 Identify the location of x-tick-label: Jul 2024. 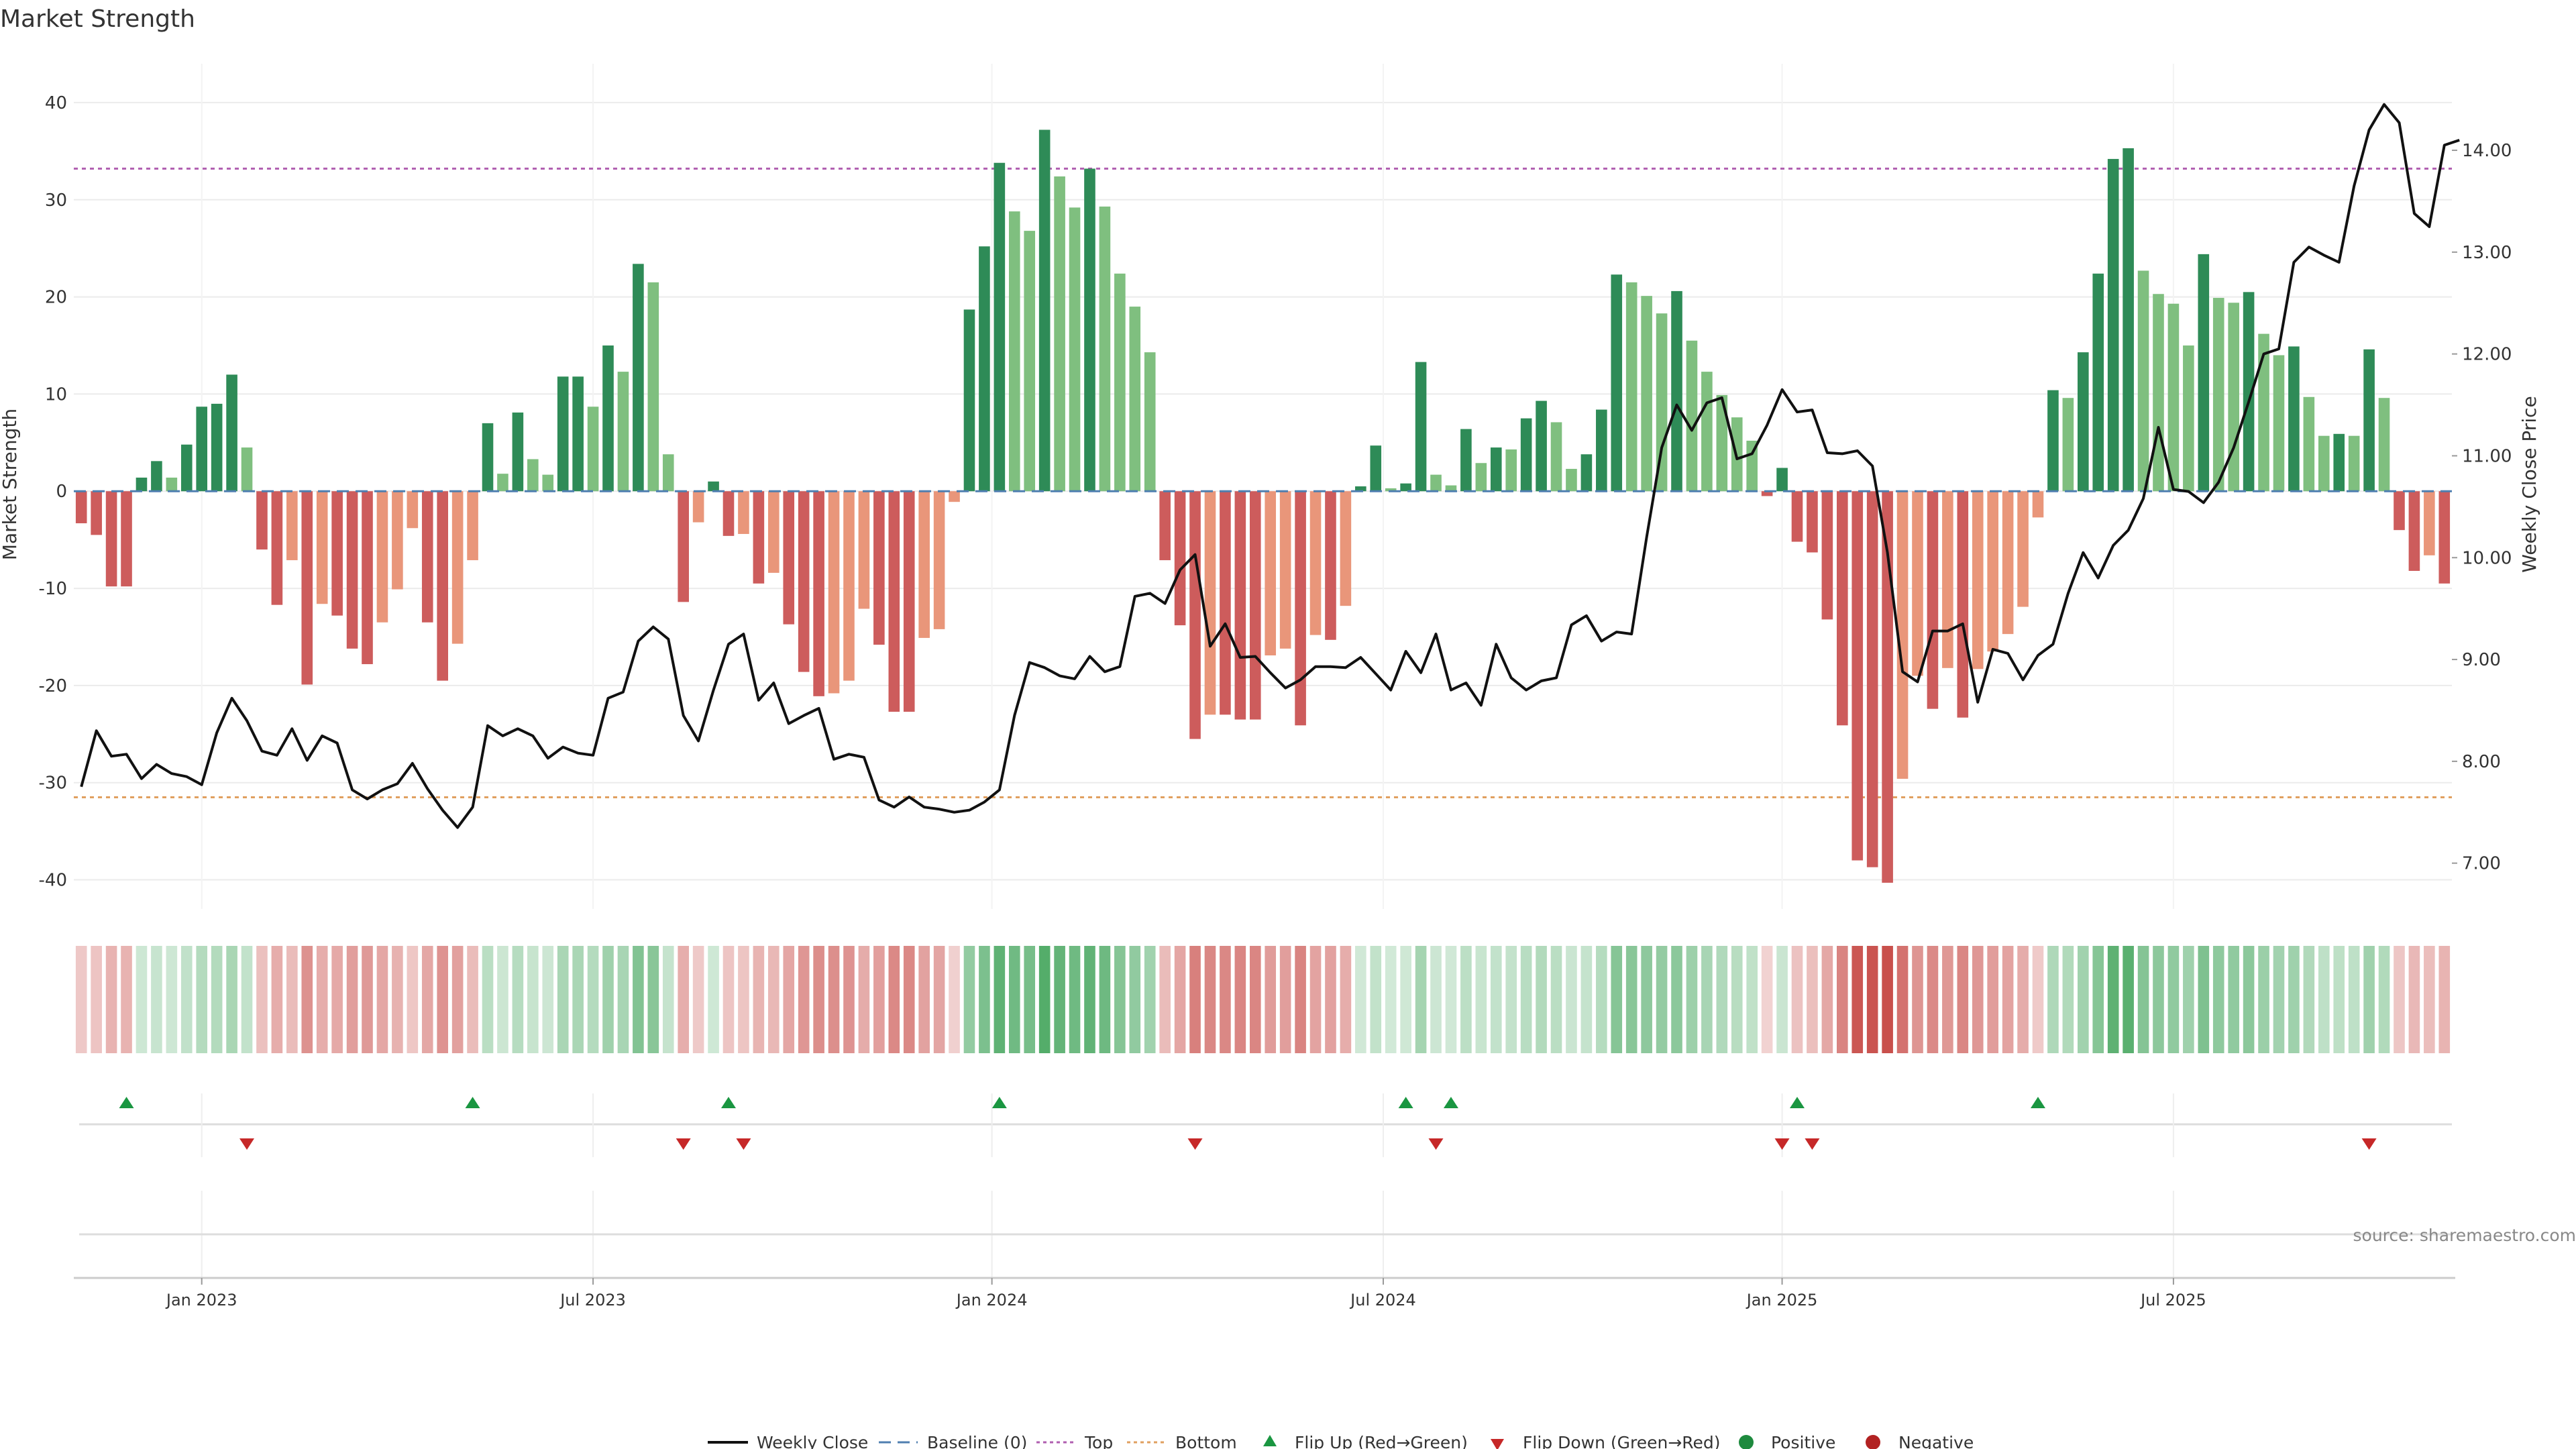
(1382, 1300).